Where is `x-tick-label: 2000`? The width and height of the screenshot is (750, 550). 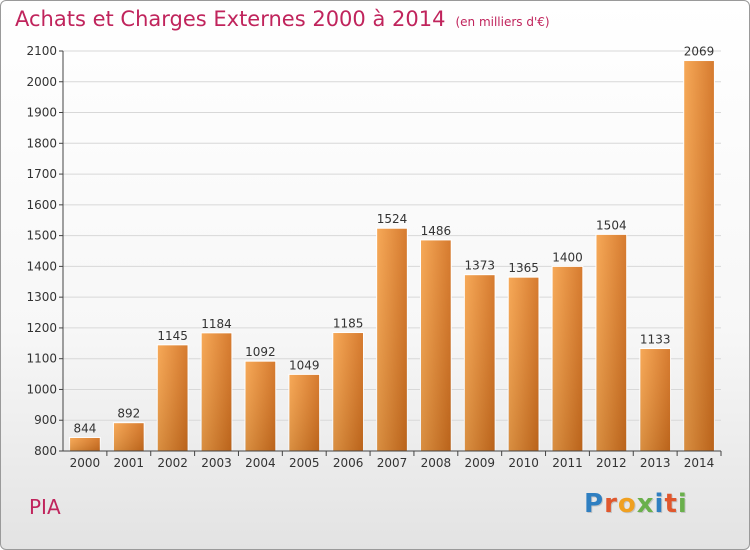
x-tick-label: 2000 is located at coordinates (85, 463).